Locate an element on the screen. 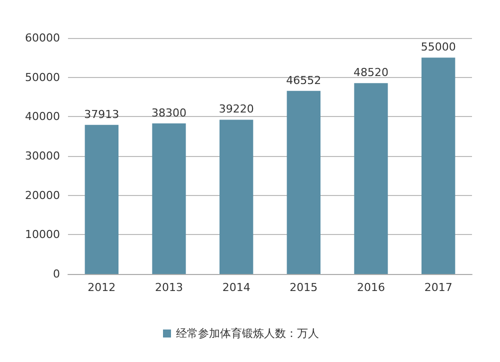 The height and width of the screenshot is (362, 500). y-tick-label: 60000 is located at coordinates (42, 38).